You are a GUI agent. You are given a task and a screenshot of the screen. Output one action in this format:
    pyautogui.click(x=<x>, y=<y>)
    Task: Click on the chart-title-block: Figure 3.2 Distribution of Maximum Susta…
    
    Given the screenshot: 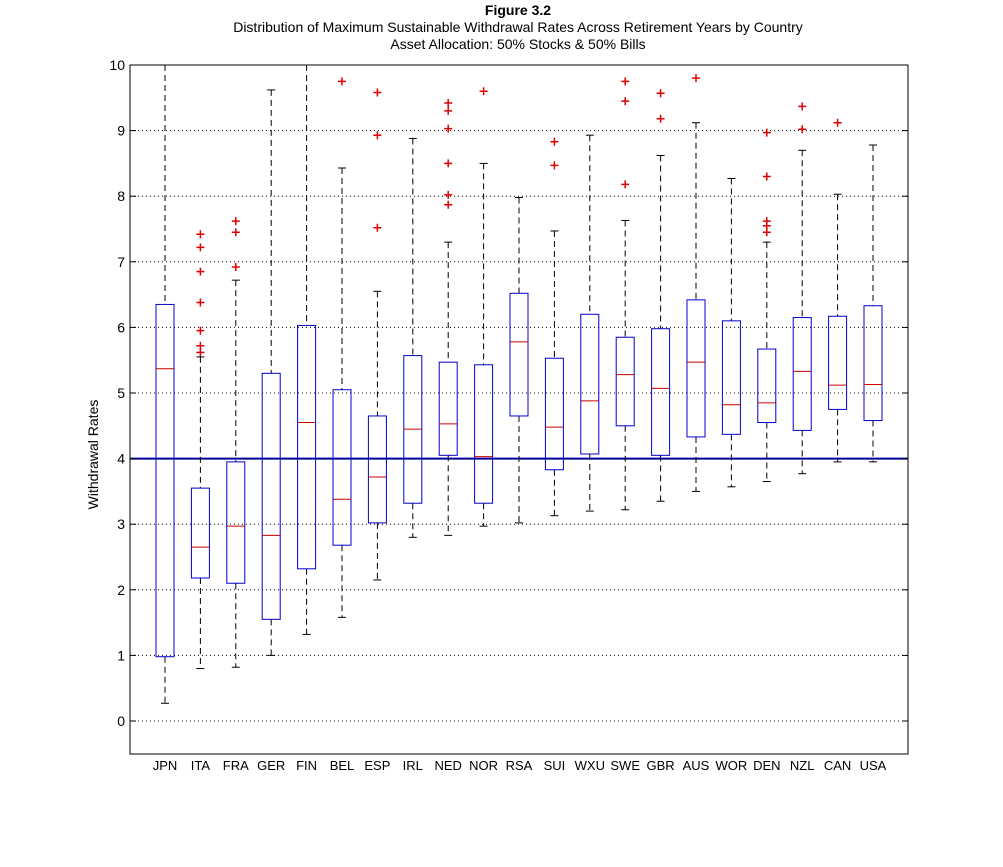 What is the action you would take?
    pyautogui.click(x=501, y=27)
    